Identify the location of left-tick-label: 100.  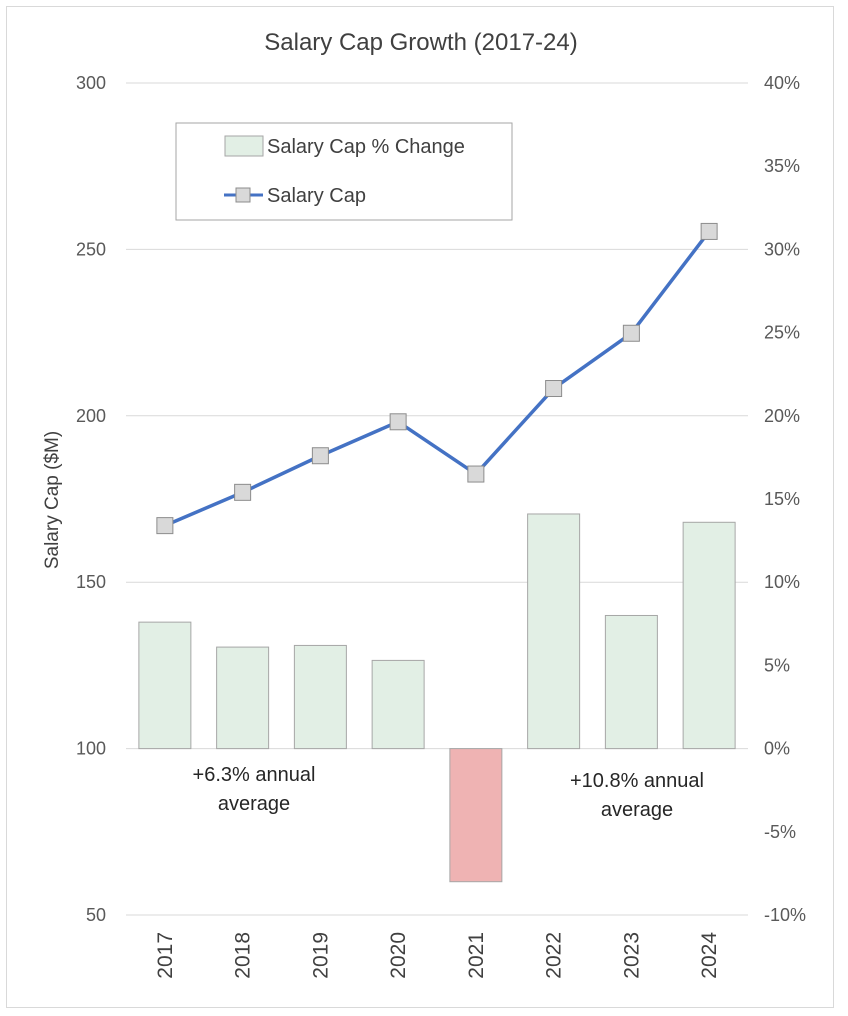
(91, 749).